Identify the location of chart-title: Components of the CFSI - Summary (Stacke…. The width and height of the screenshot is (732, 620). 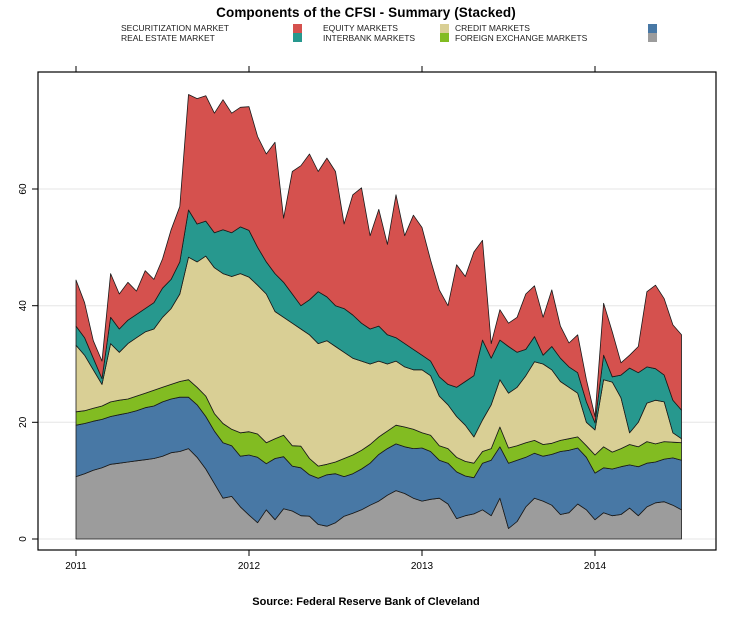
(366, 12).